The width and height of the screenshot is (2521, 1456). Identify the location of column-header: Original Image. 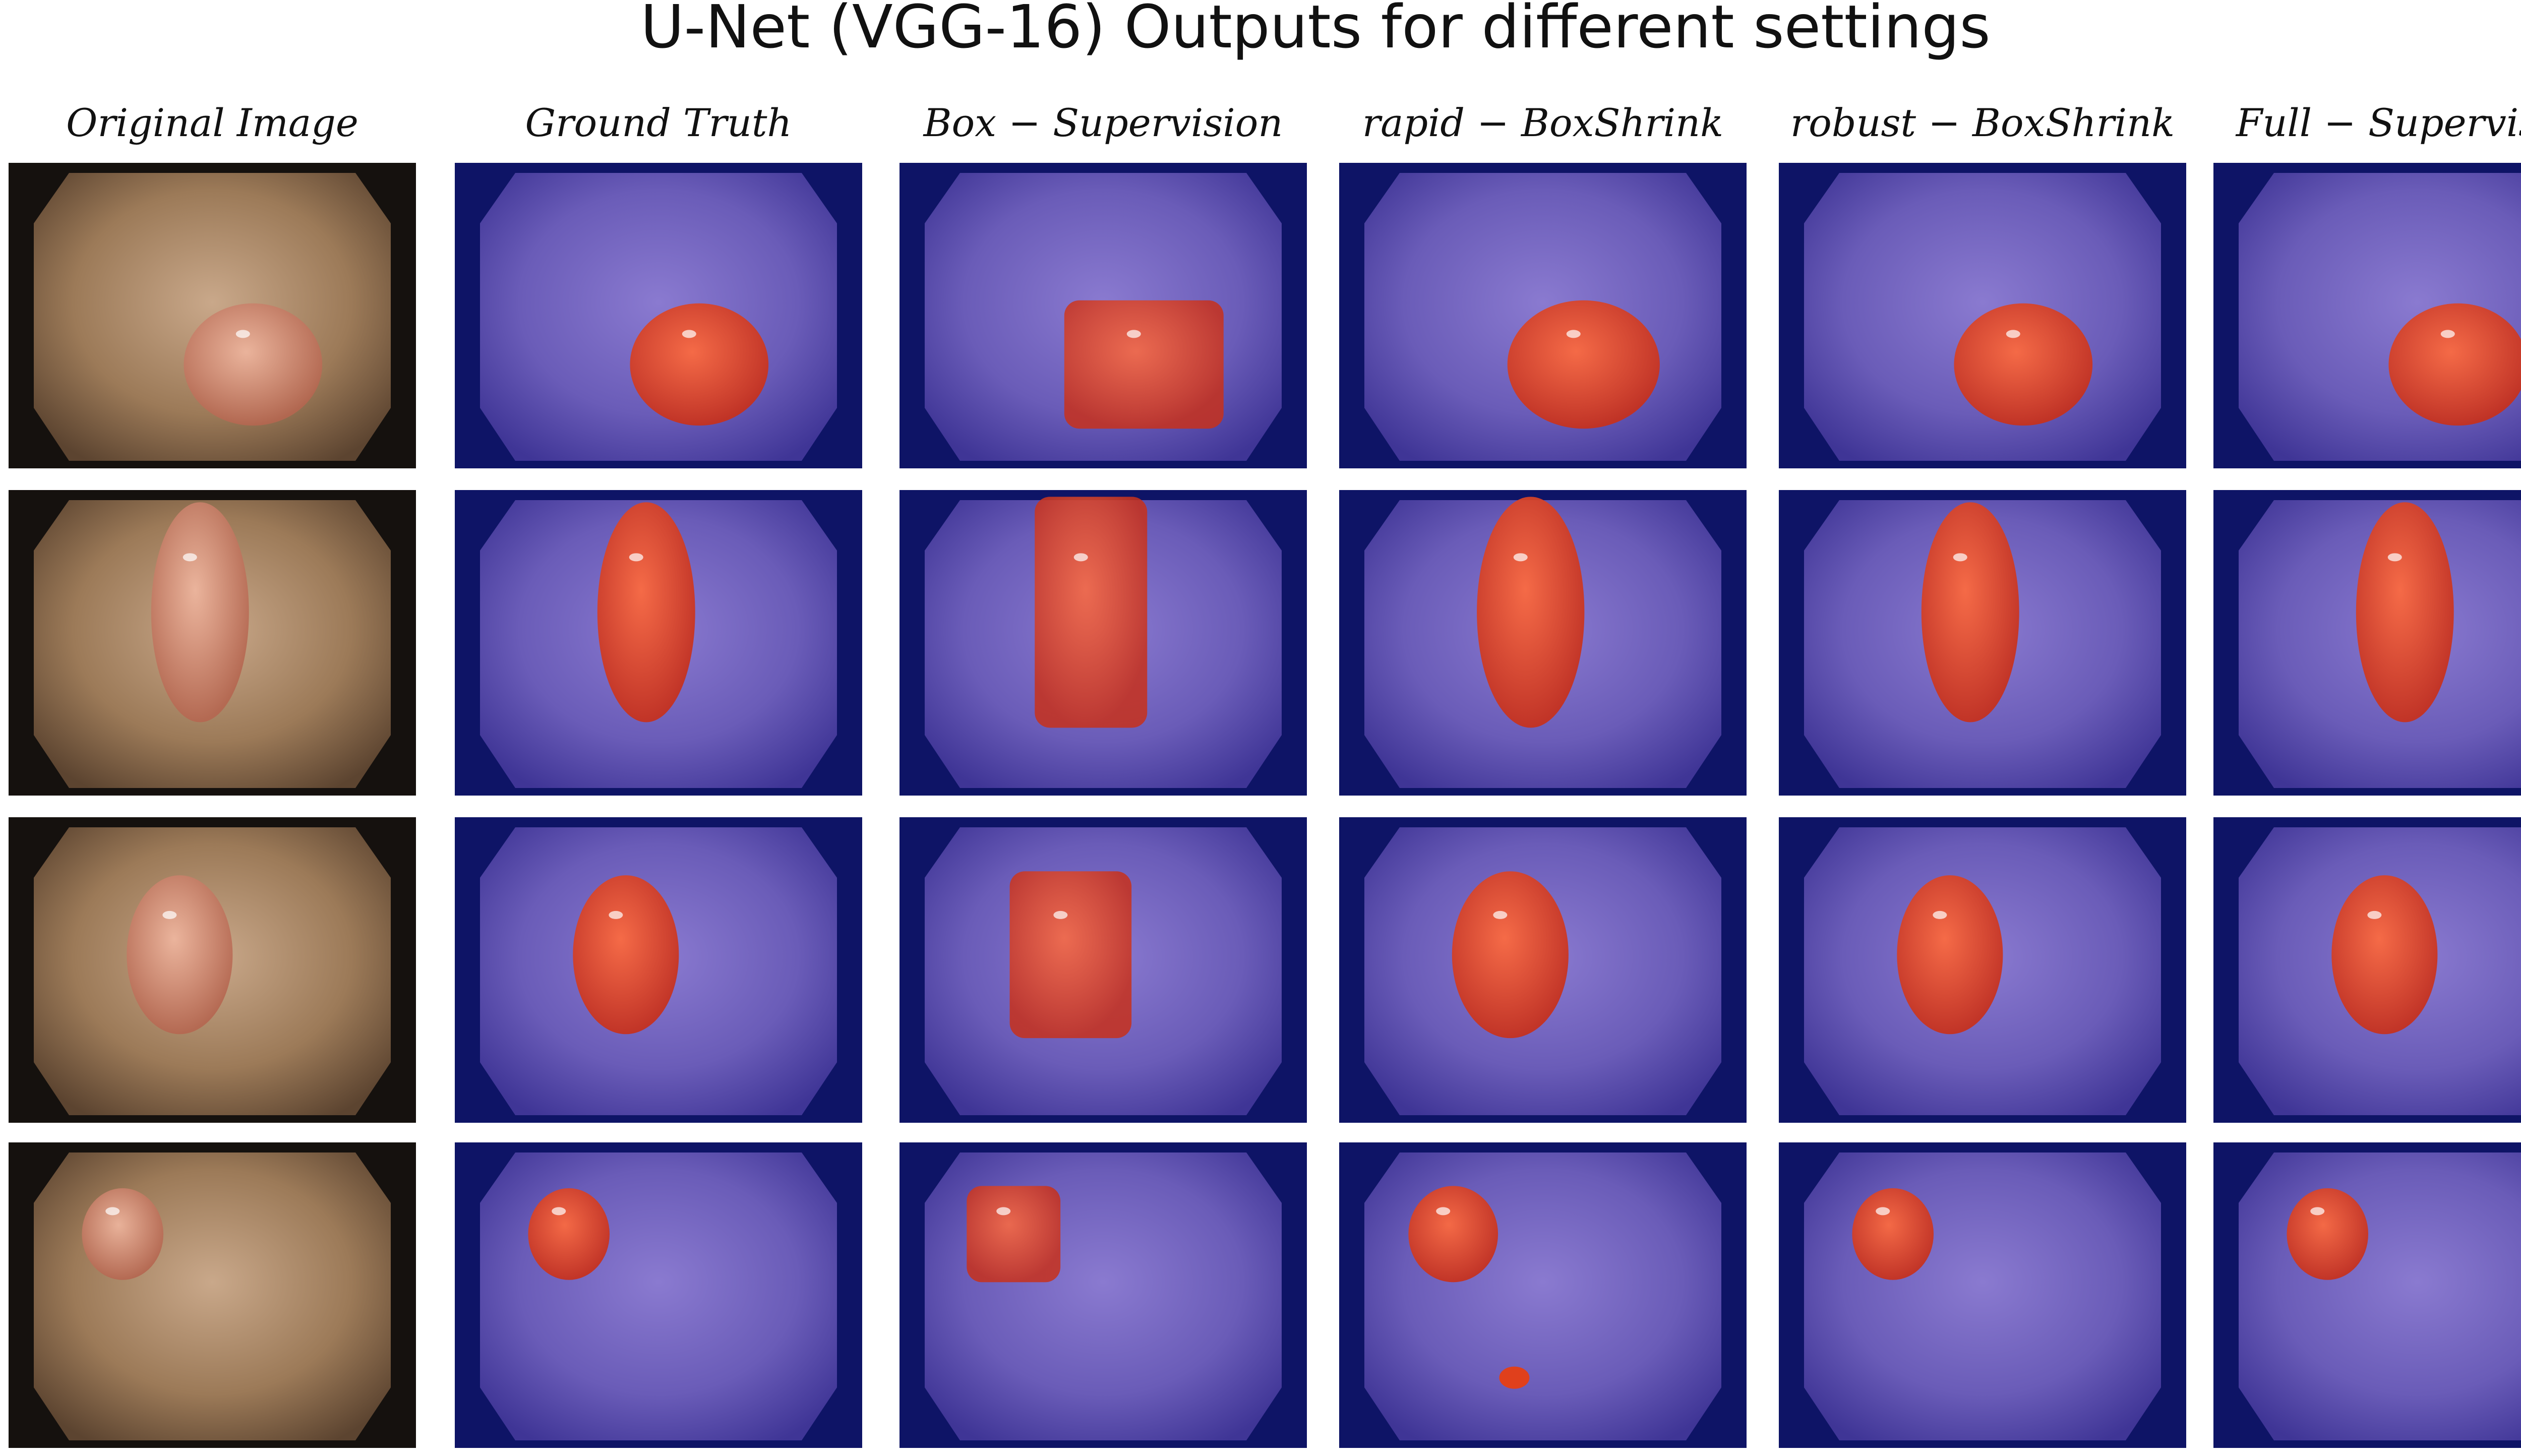
(212, 122).